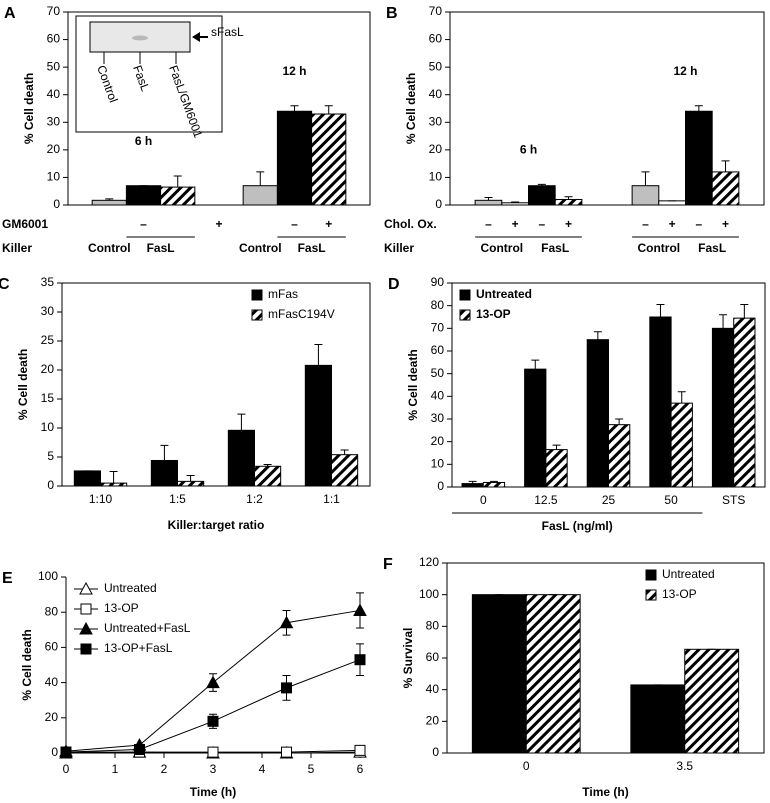 The image size is (770, 803). Describe the element at coordinates (429, 562) in the screenshot. I see `y-tick-label: 120` at that location.